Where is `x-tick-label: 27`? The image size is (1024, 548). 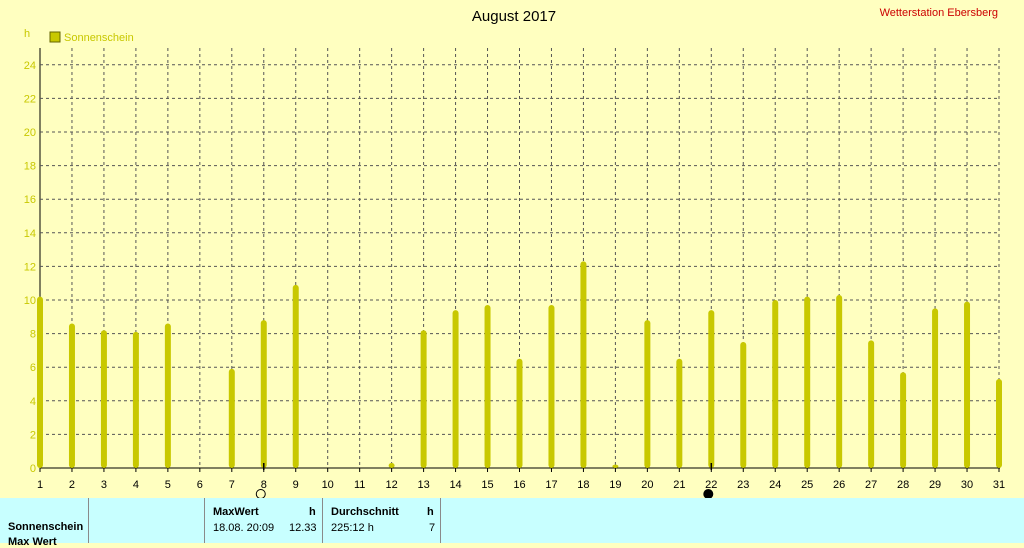
x-tick-label: 27 is located at coordinates (871, 485).